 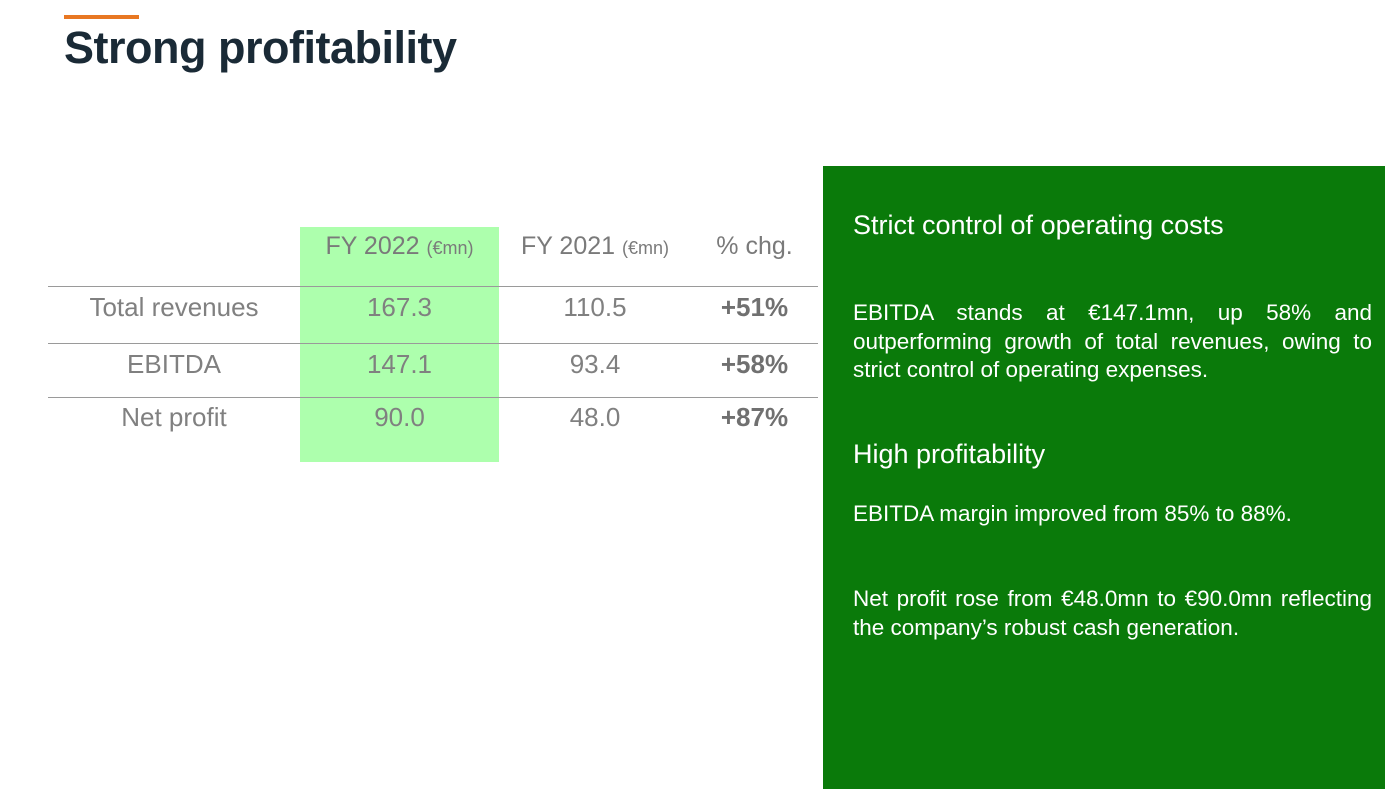 What do you see at coordinates (372, 246) in the screenshot?
I see `header-fy2022-label: FY 2022` at bounding box center [372, 246].